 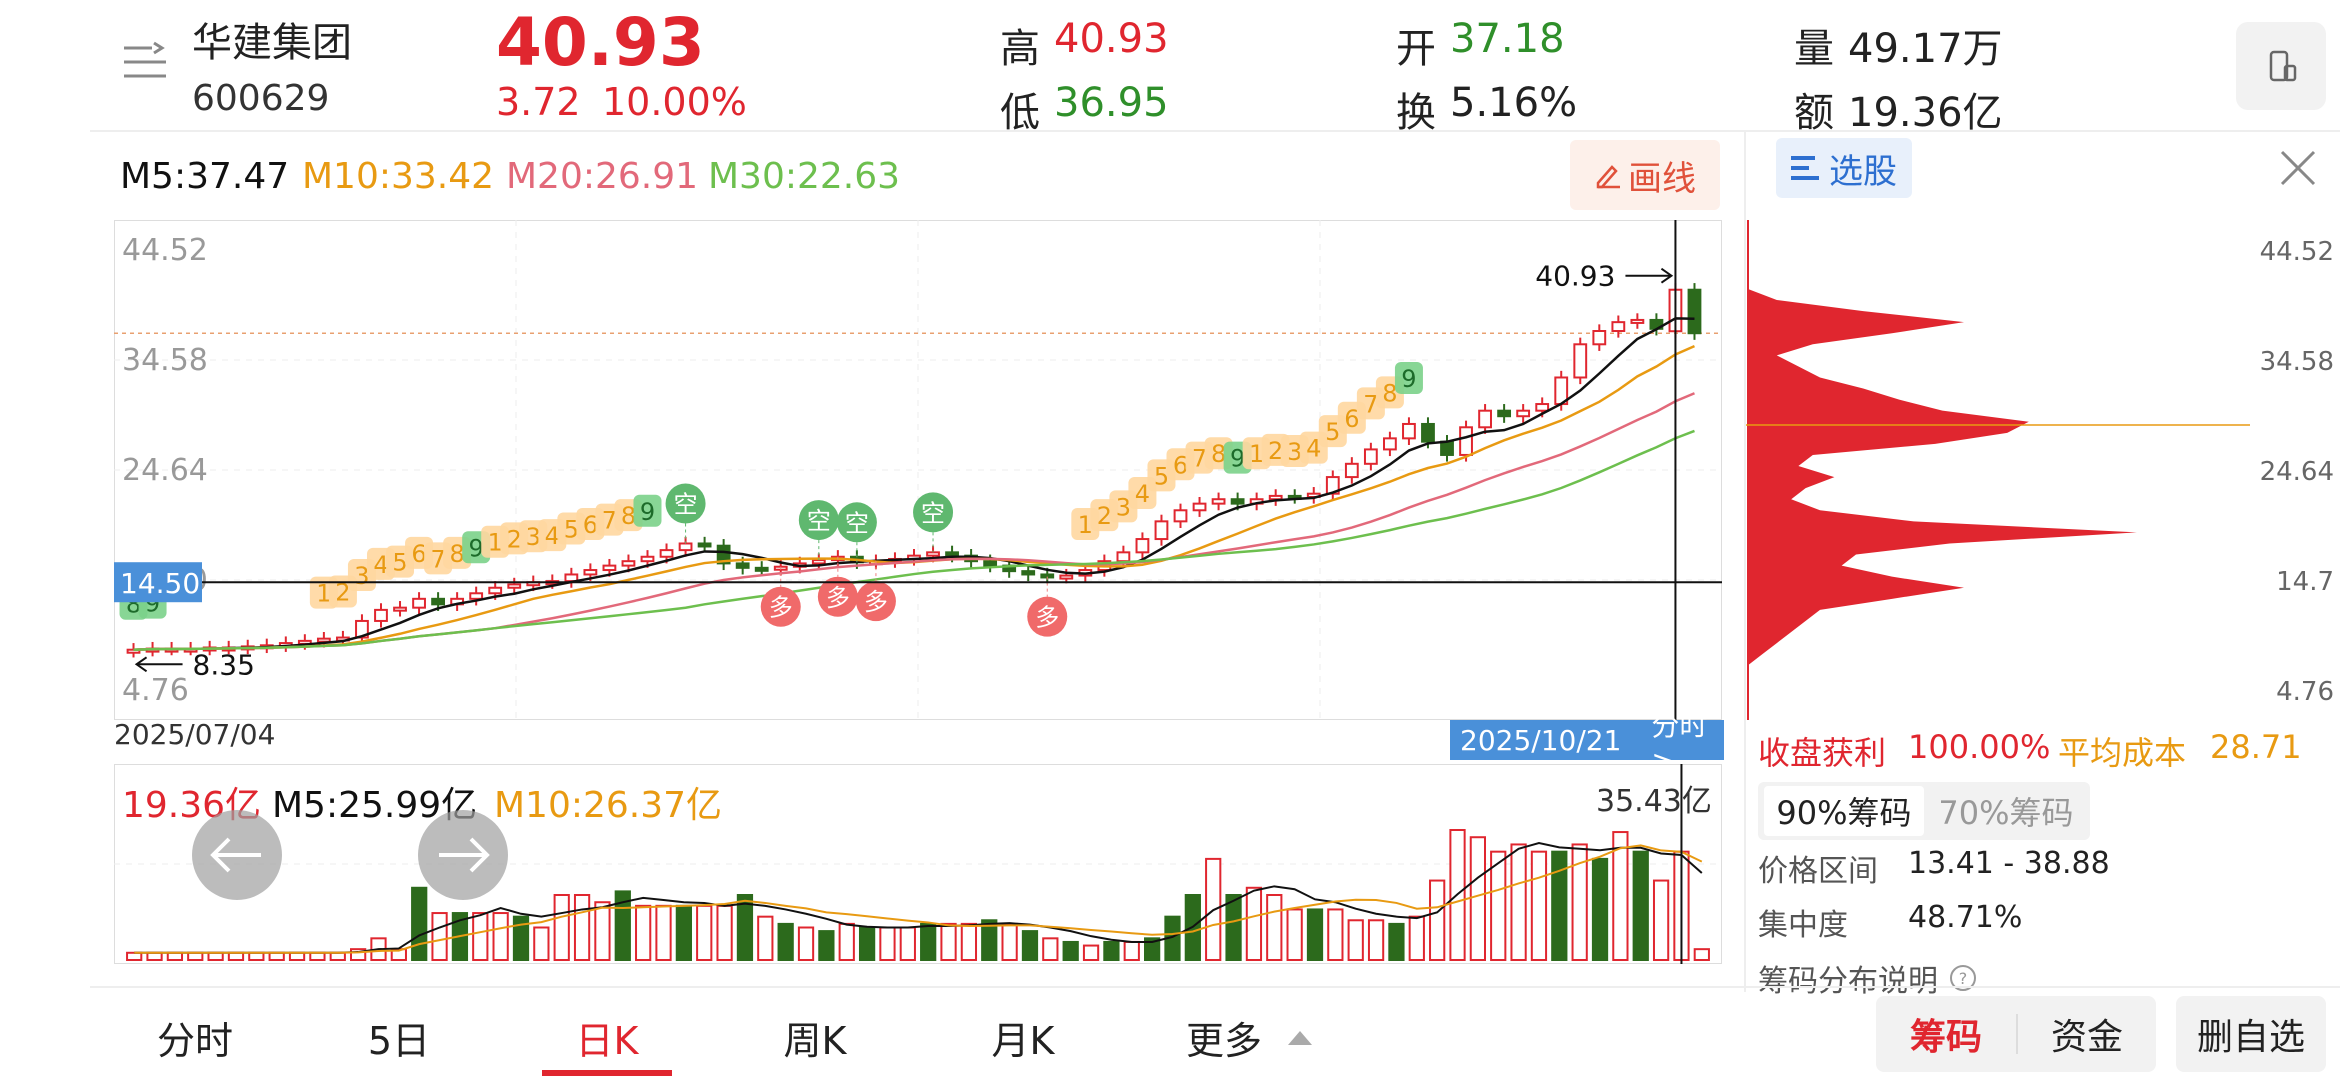 I want to click on signal-number: 6, so click(x=590, y=525).